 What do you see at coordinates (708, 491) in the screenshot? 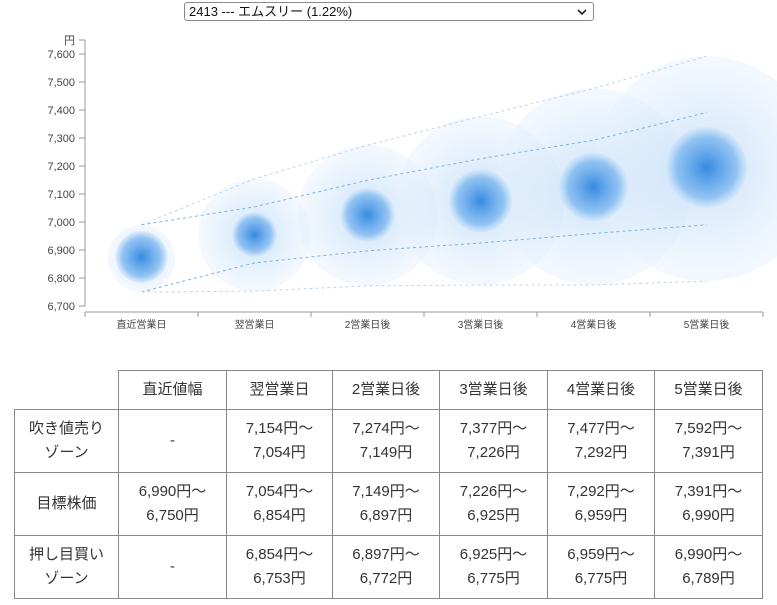
I see `cell-value: 7,391円〜` at bounding box center [708, 491].